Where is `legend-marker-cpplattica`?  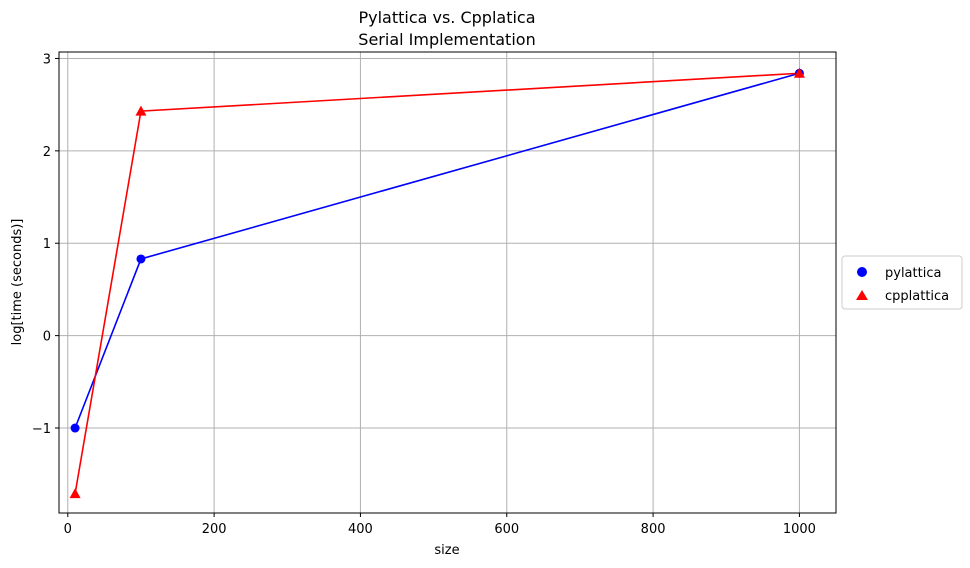 legend-marker-cpplattica is located at coordinates (862, 295).